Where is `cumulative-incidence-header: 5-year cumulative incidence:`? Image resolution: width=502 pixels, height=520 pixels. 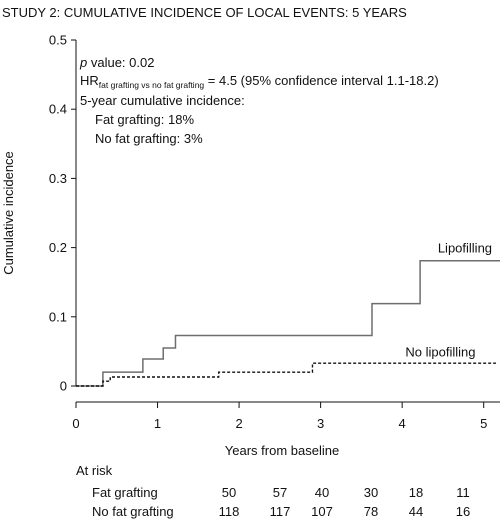 cumulative-incidence-header: 5-year cumulative incidence: is located at coordinates (162, 100).